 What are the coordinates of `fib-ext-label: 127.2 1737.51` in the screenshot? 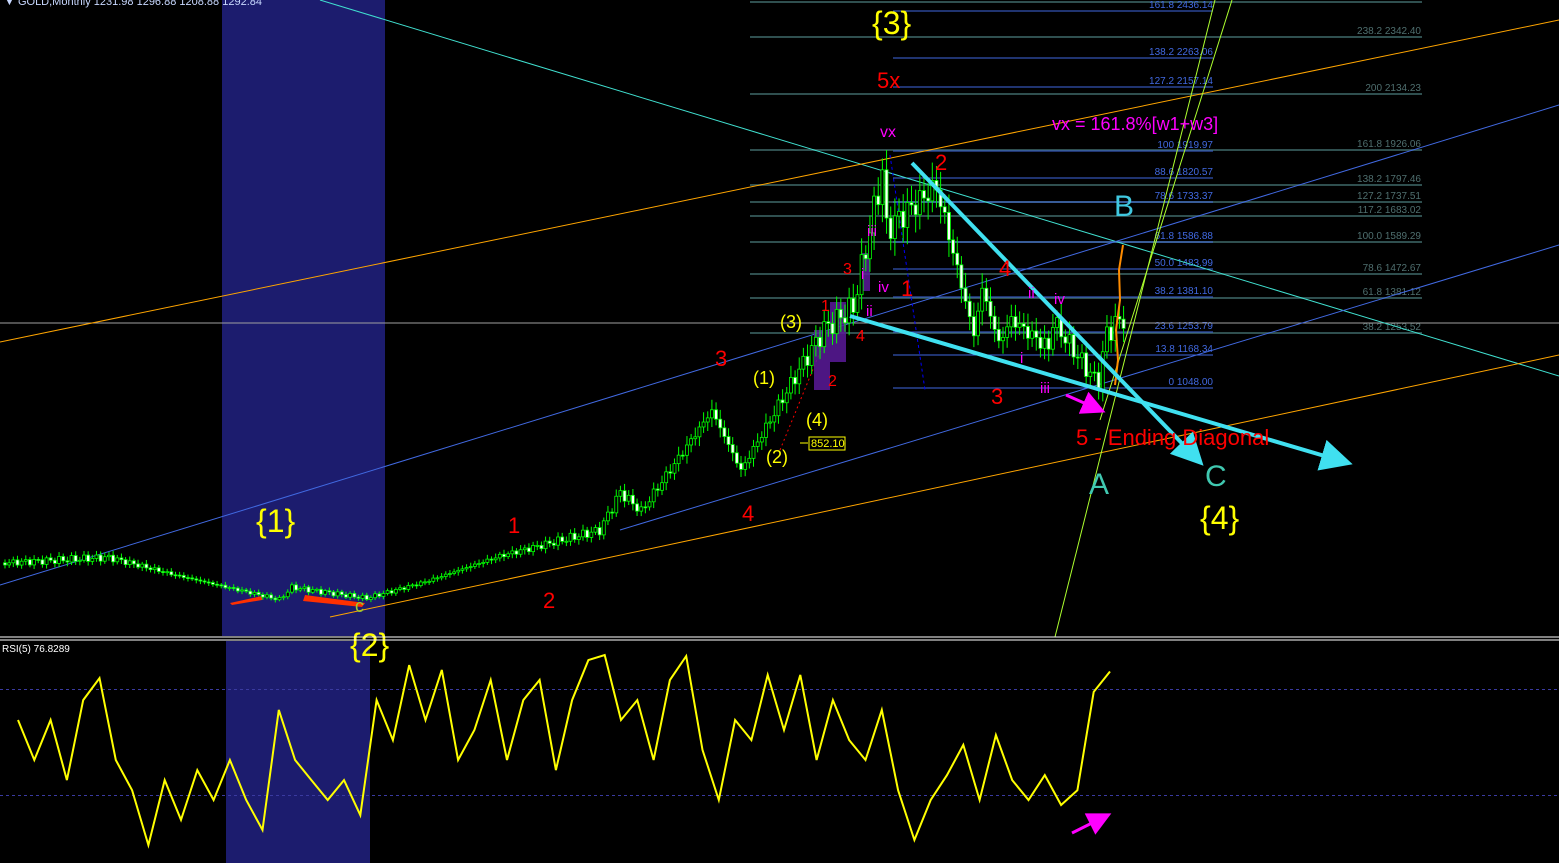 It's located at (1389, 196).